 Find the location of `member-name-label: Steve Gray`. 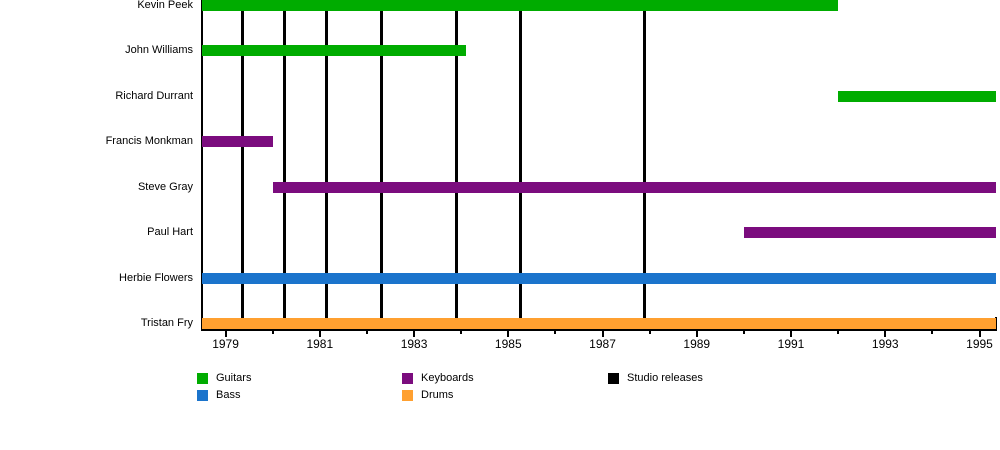

member-name-label: Steve Gray is located at coordinates (165, 186).